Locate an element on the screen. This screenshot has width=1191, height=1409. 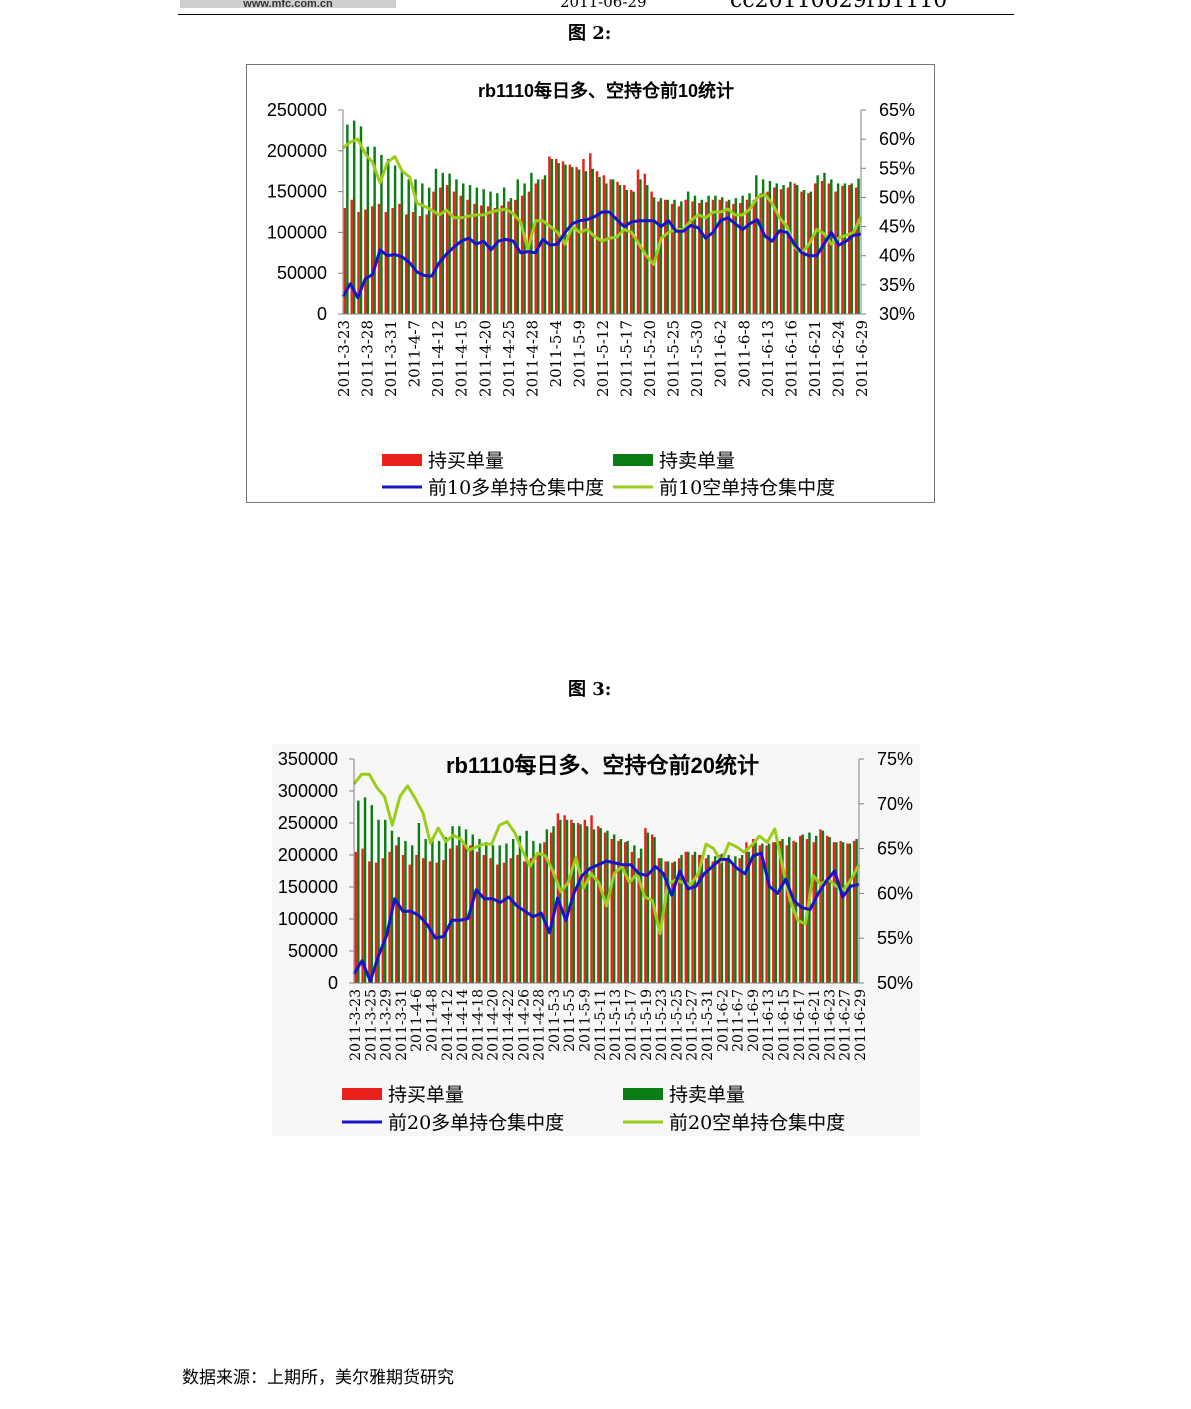
legend-label-sell: 持卖单量 is located at coordinates (697, 461).